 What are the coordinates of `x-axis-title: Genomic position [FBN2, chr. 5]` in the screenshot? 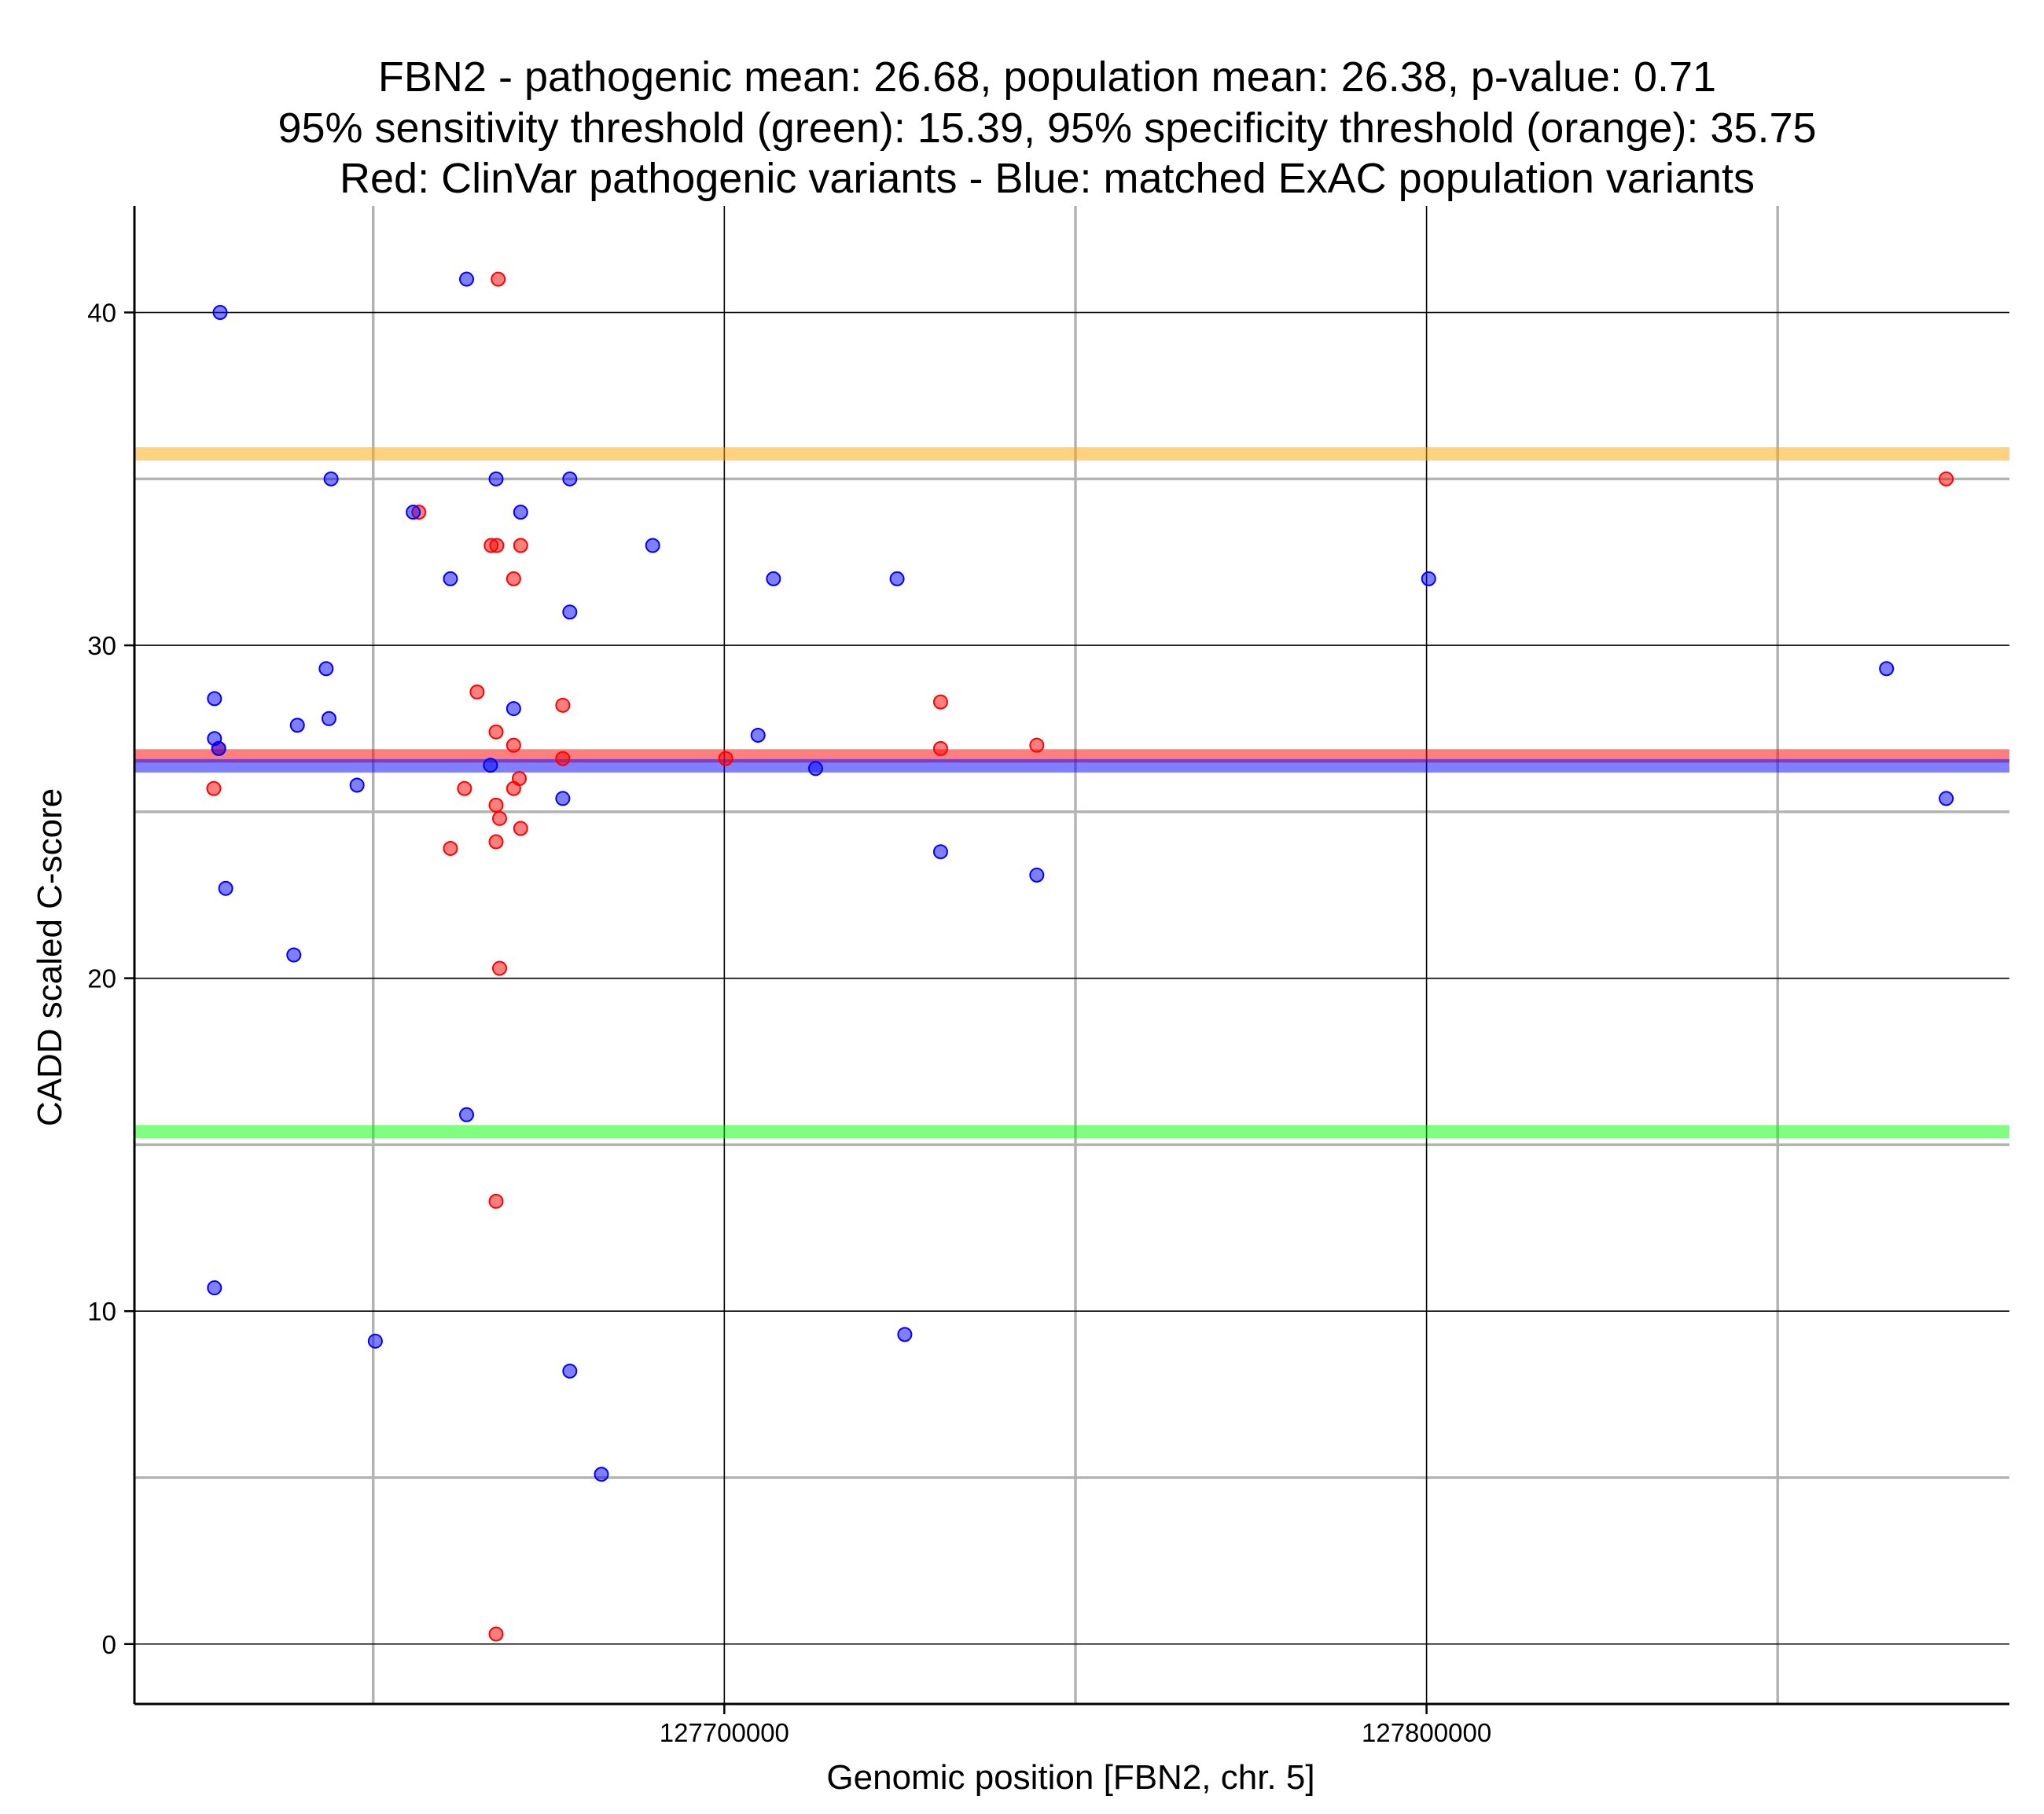 It's located at (1070, 1777).